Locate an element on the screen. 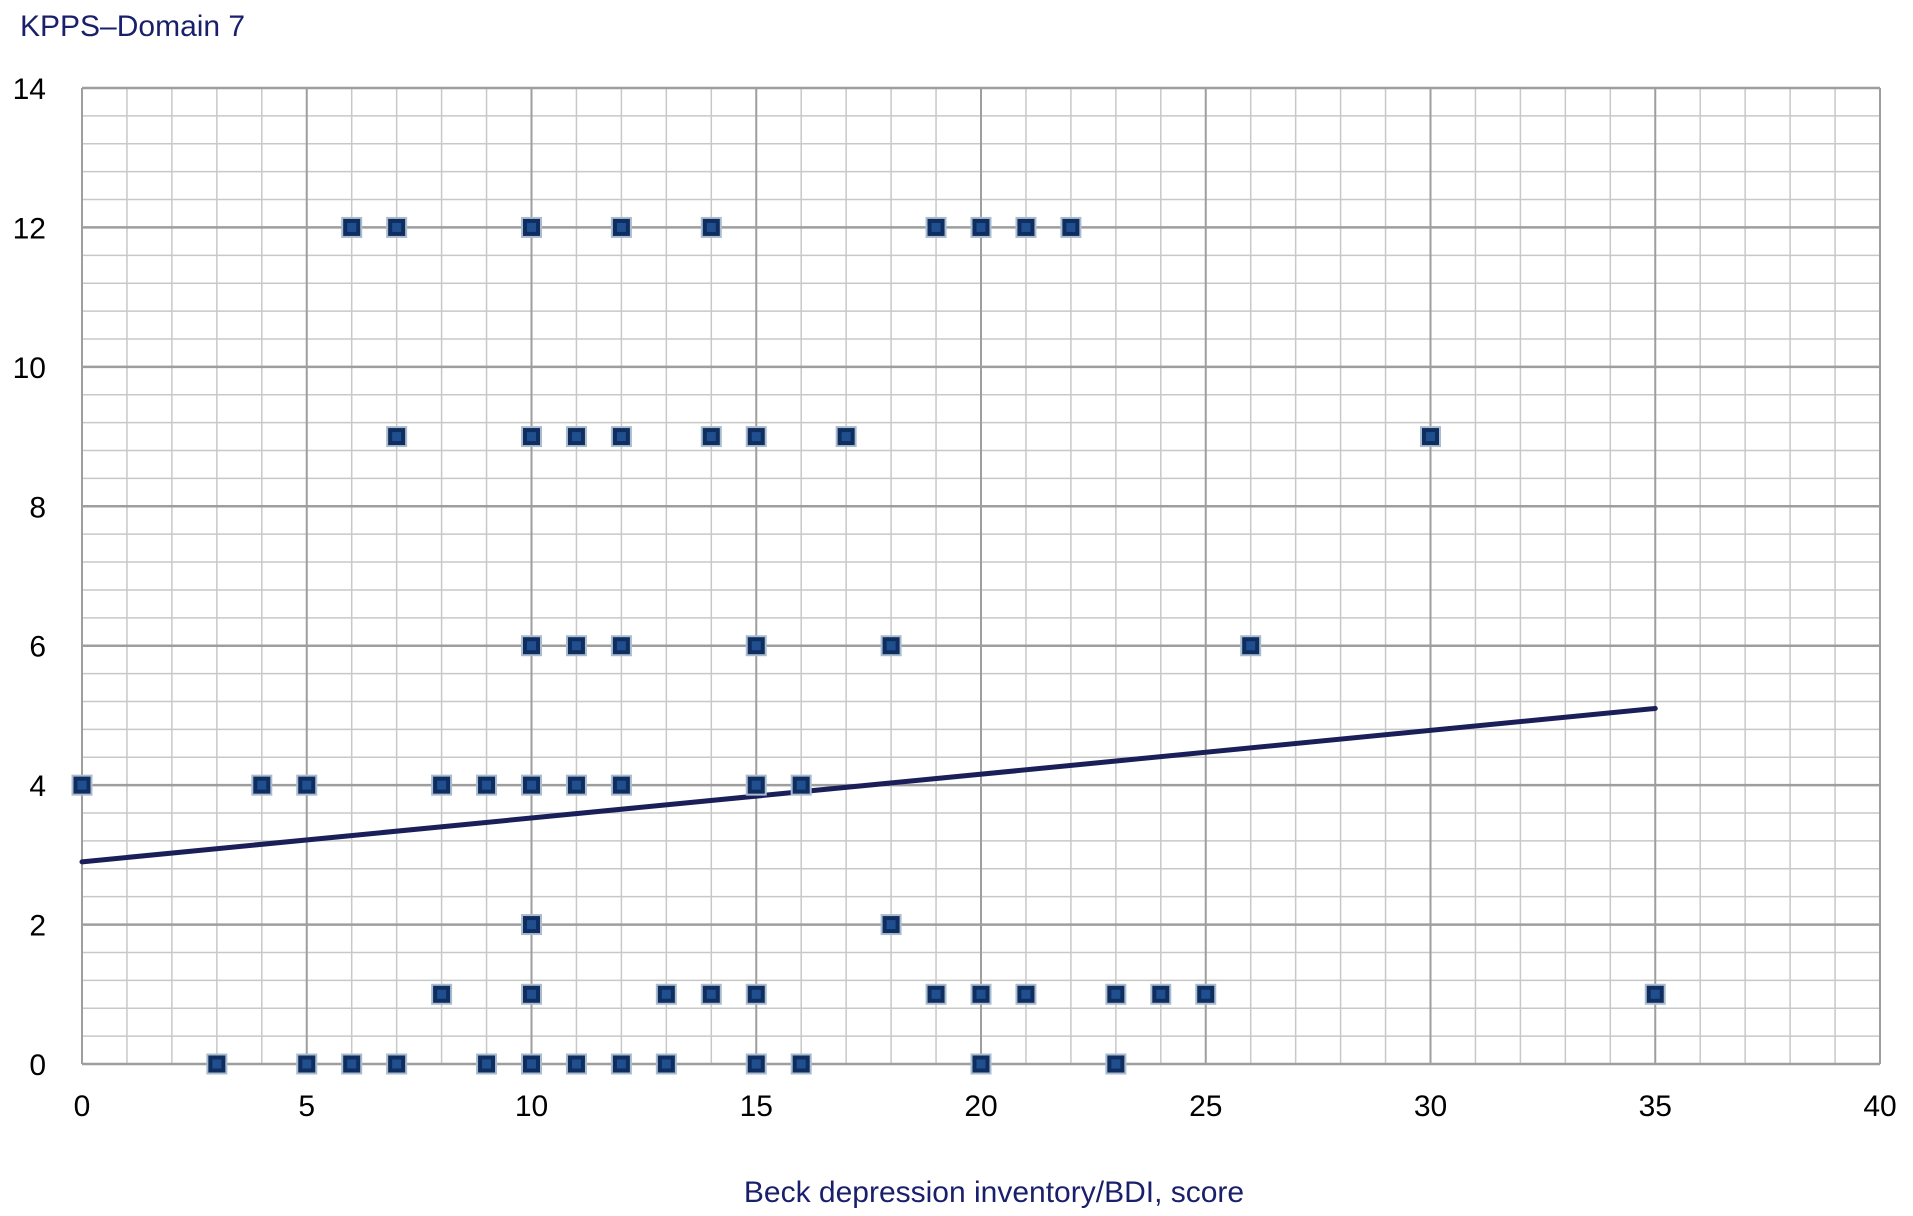  y-tick-label: 12 is located at coordinates (29, 228).